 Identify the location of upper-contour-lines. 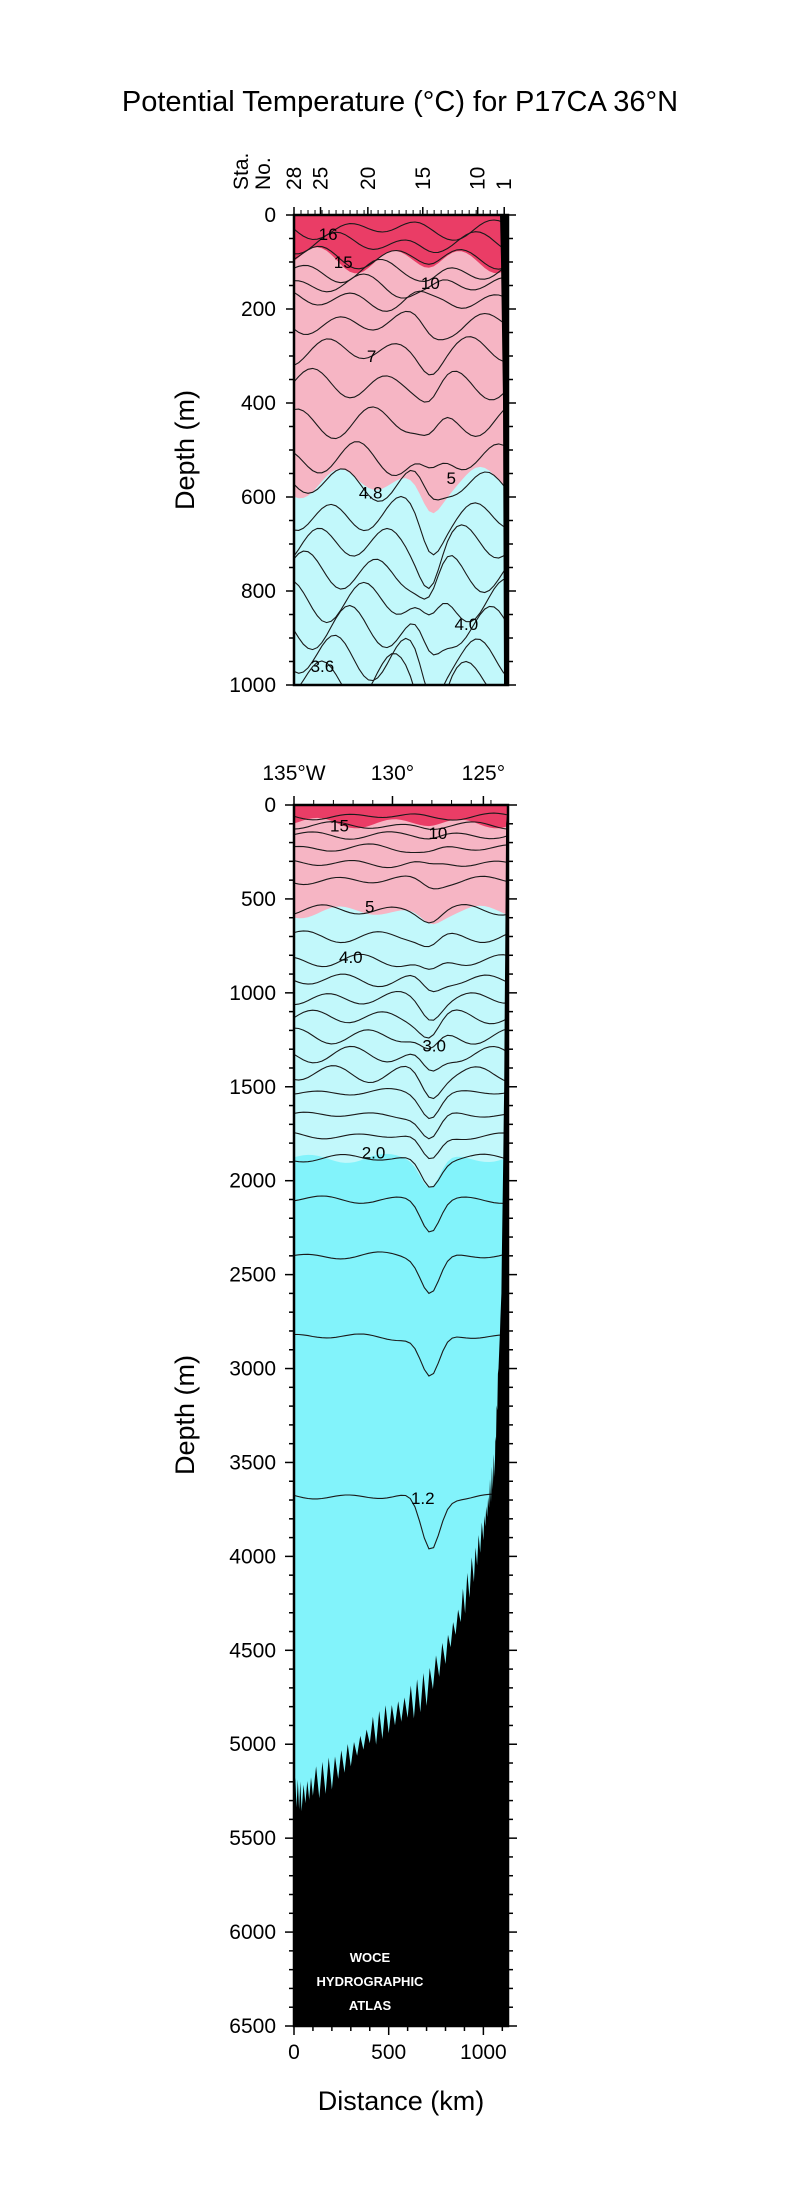
(401, 452).